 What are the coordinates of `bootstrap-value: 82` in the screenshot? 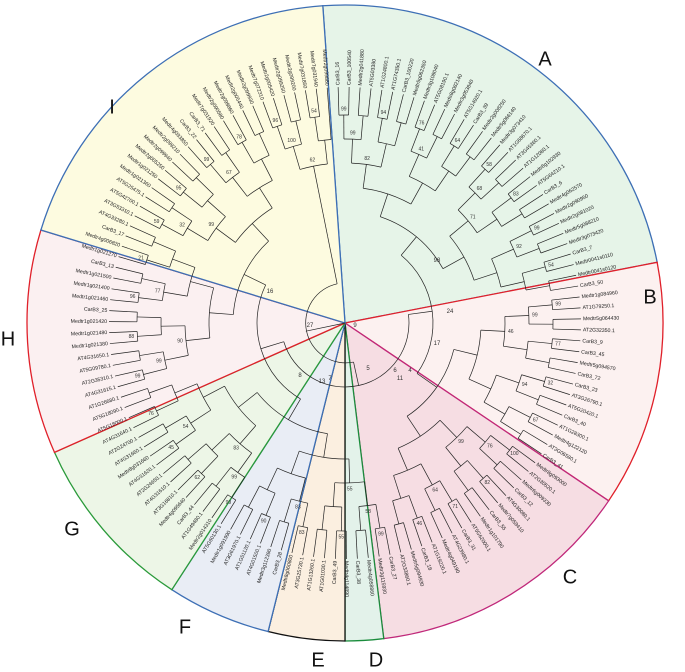 It's located at (487, 483).